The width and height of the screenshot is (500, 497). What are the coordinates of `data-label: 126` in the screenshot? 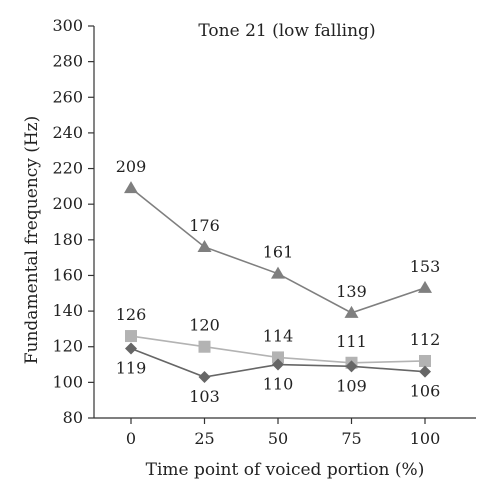 It's located at (131, 314).